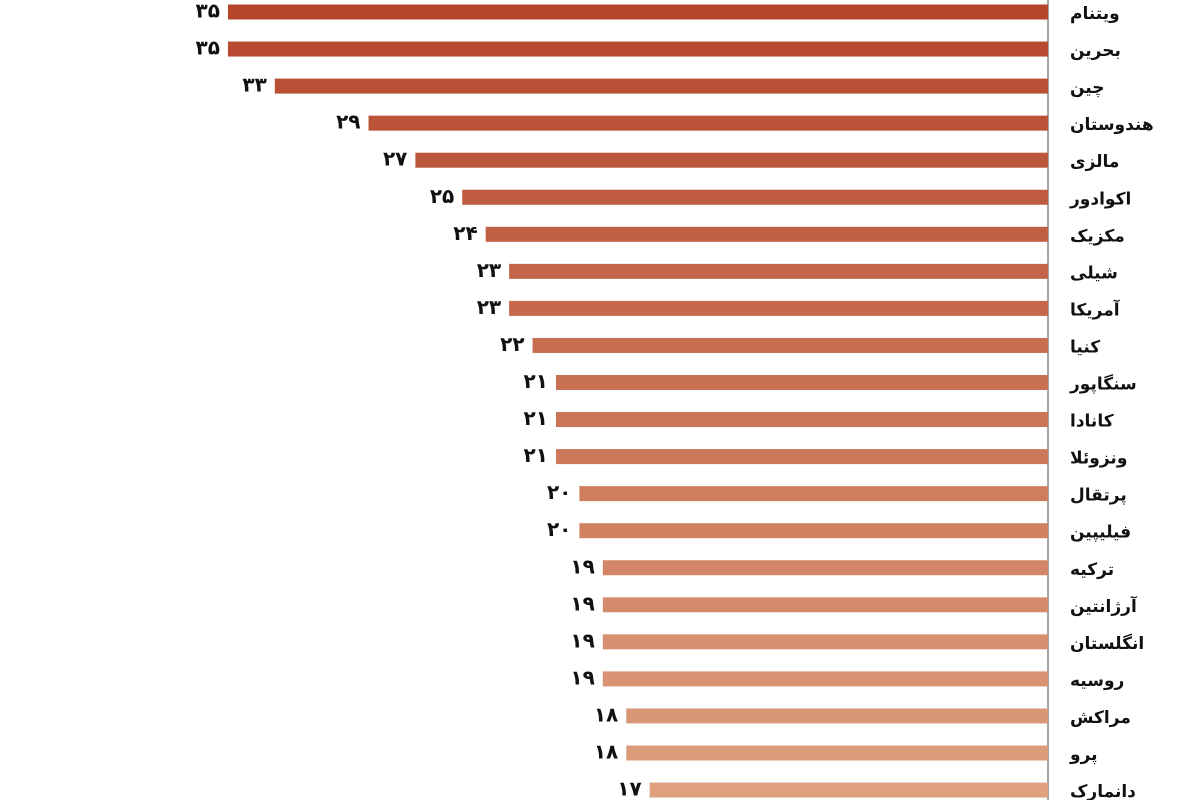 The image size is (1200, 800). Describe the element at coordinates (1097, 236) in the screenshot. I see `category-label: مکزیک` at that location.